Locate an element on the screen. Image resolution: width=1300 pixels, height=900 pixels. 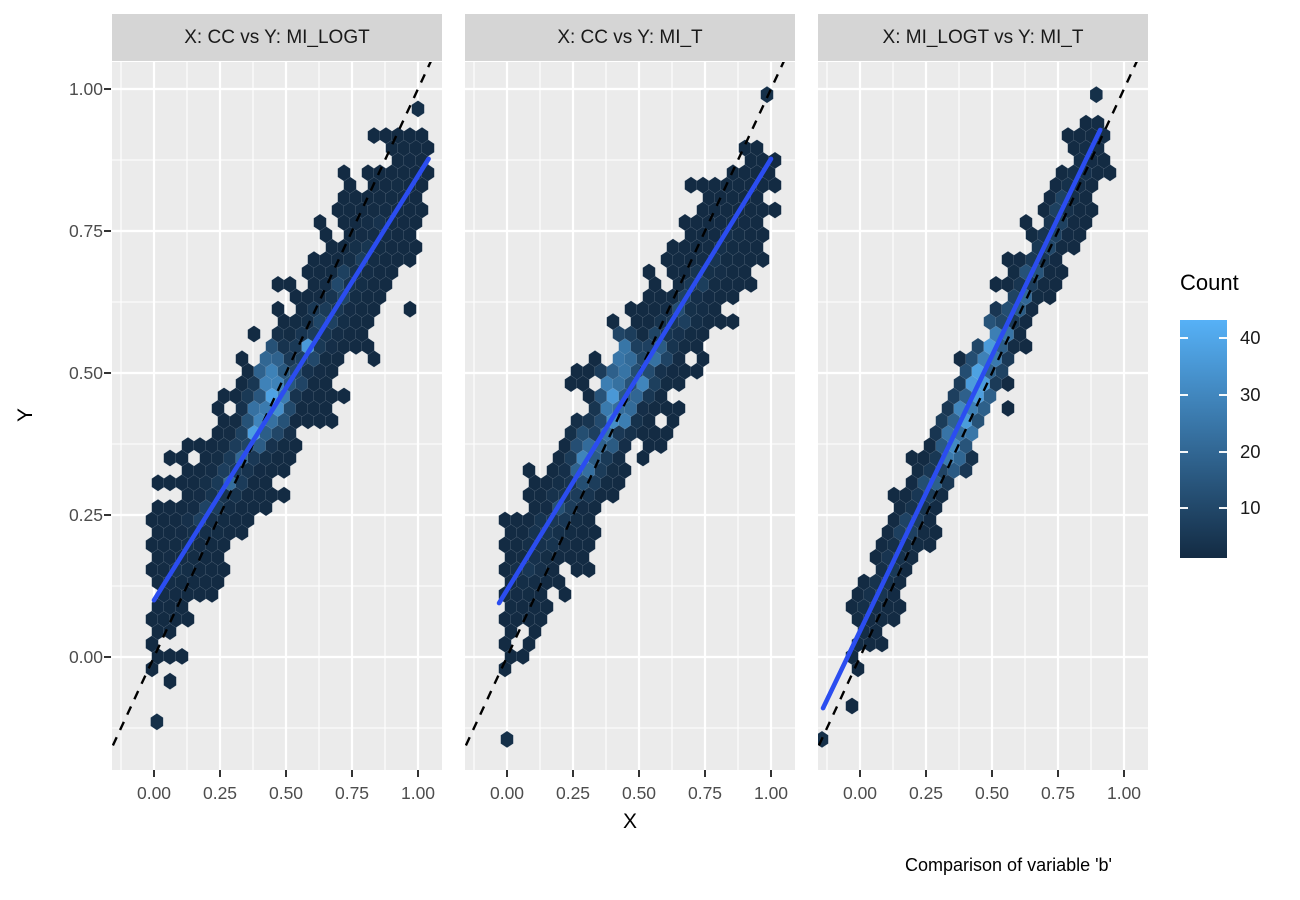
y-tick-label: 1.00 is located at coordinates (85, 89).